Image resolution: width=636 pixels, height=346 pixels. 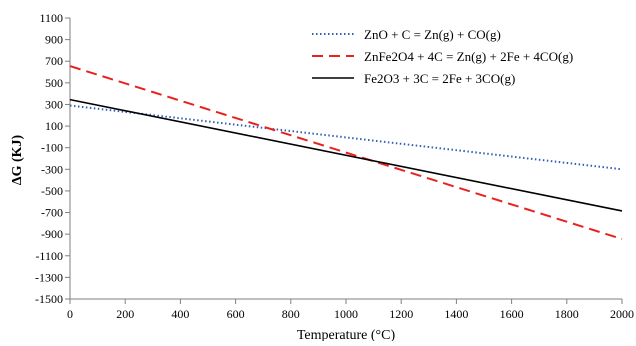 I want to click on x-tick-label: 1600, so click(x=512, y=314).